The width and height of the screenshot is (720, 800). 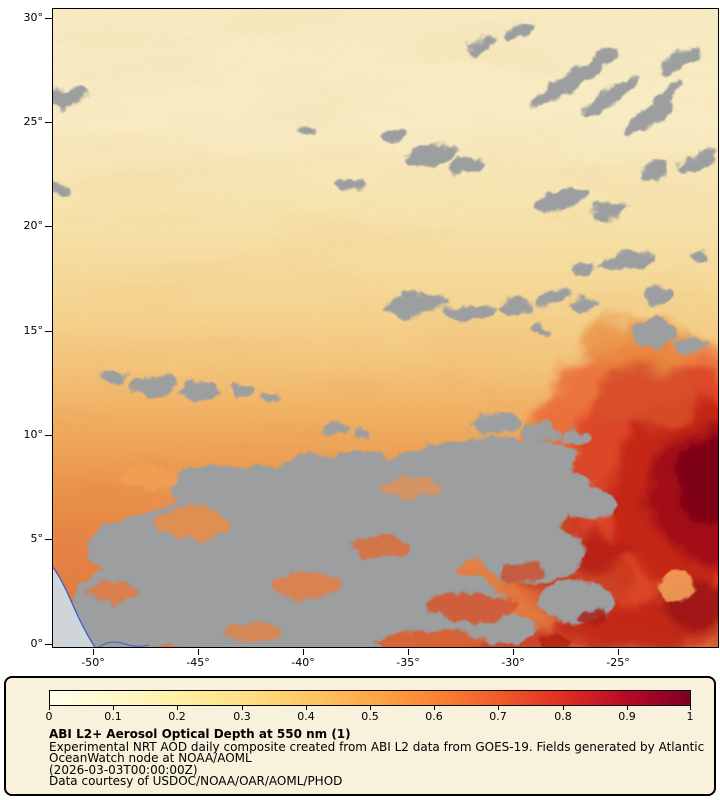 I want to click on colorbar-tick-label: 1, so click(x=690, y=716).